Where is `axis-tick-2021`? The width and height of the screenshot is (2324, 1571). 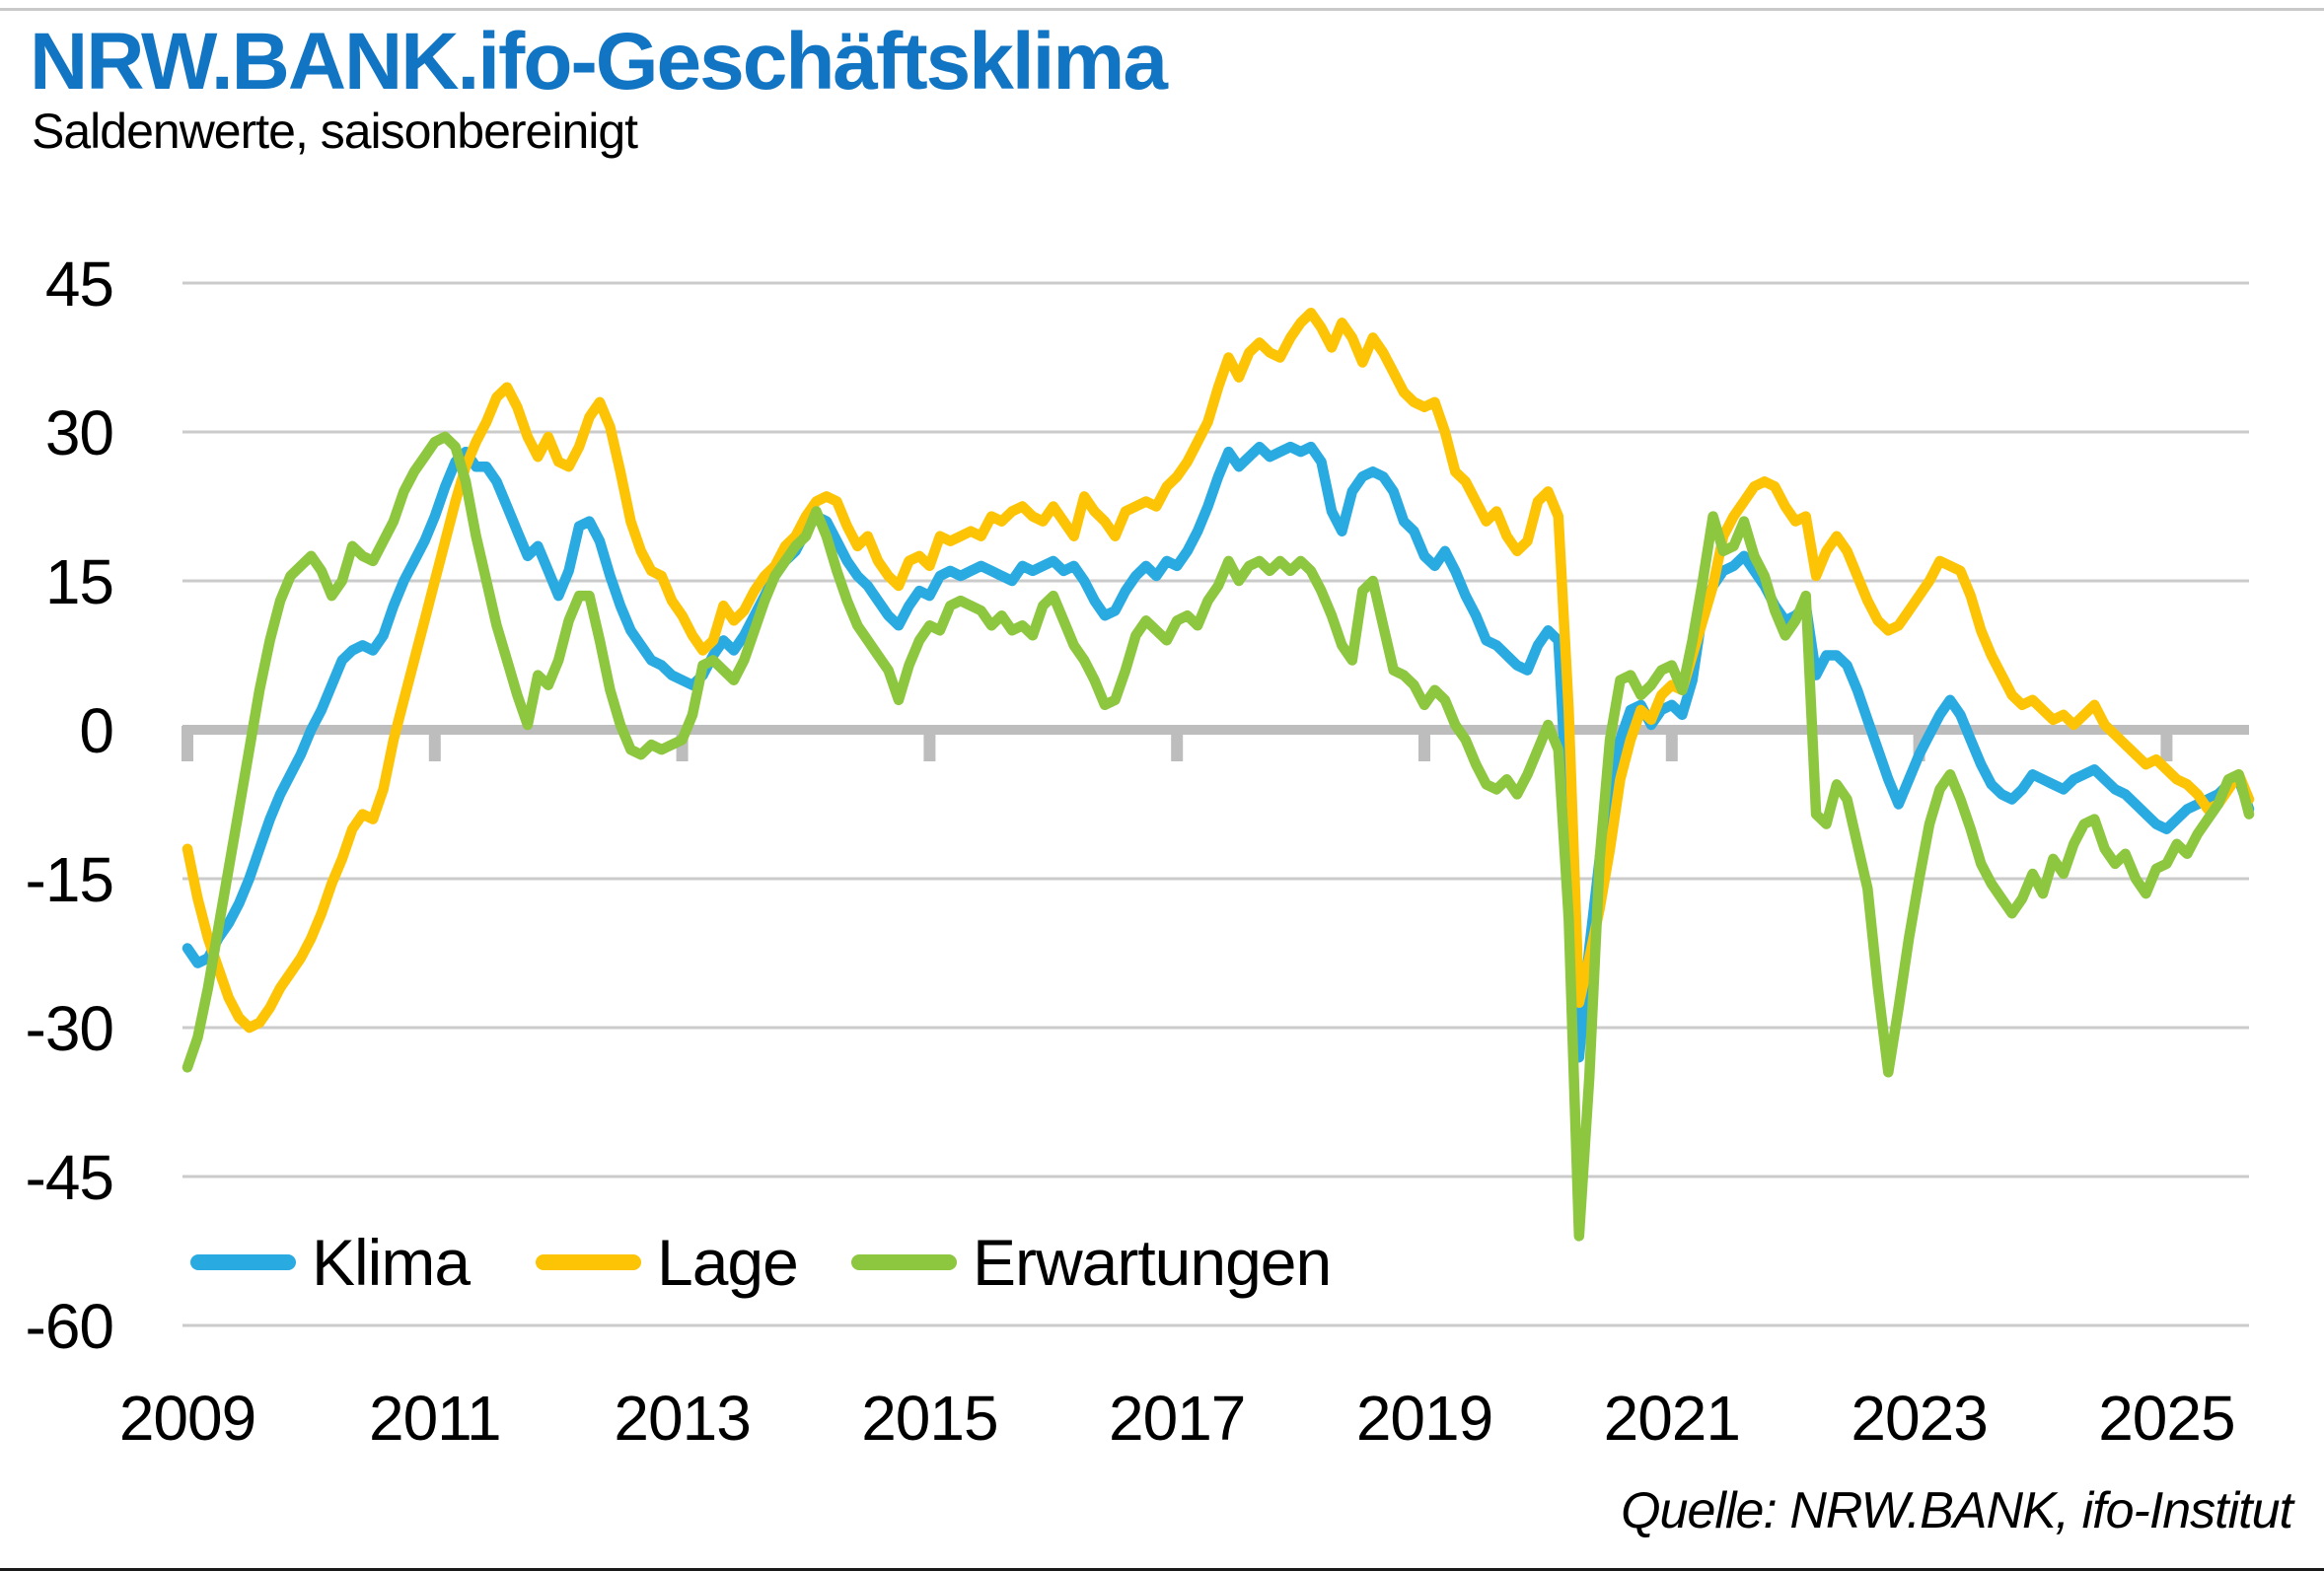
axis-tick-2021 is located at coordinates (1671, 744).